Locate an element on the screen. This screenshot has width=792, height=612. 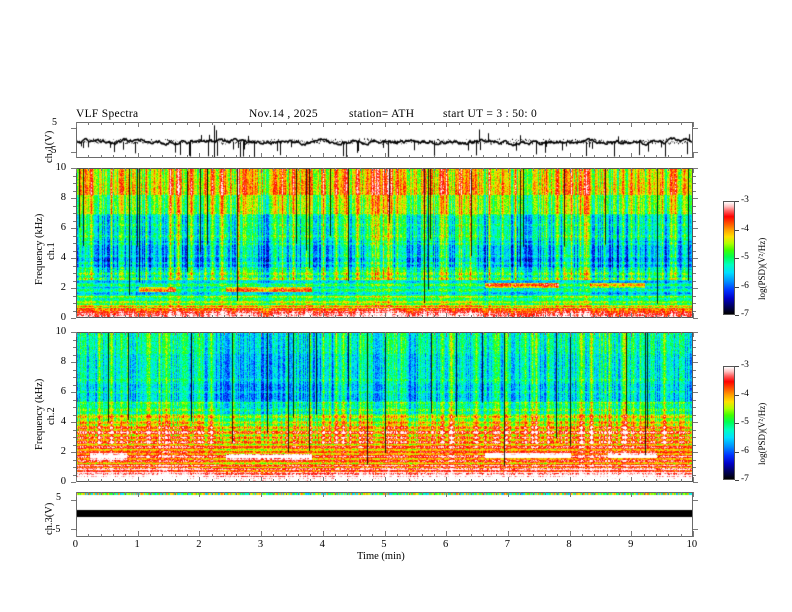
ch1wave-ytick is located at coordinates (73, 152).